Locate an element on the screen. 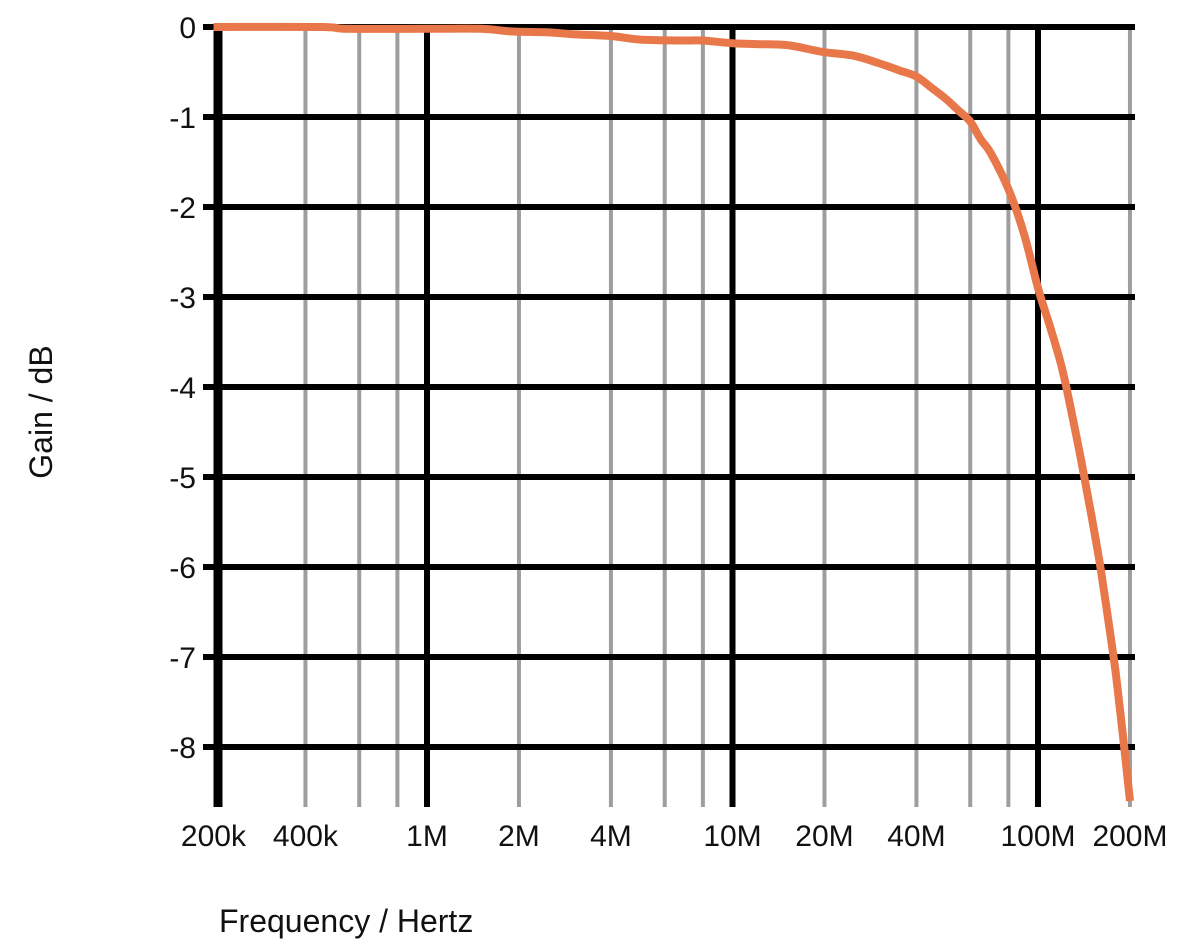 The image size is (1200, 950). x-tick-label: 2M is located at coordinates (519, 836).